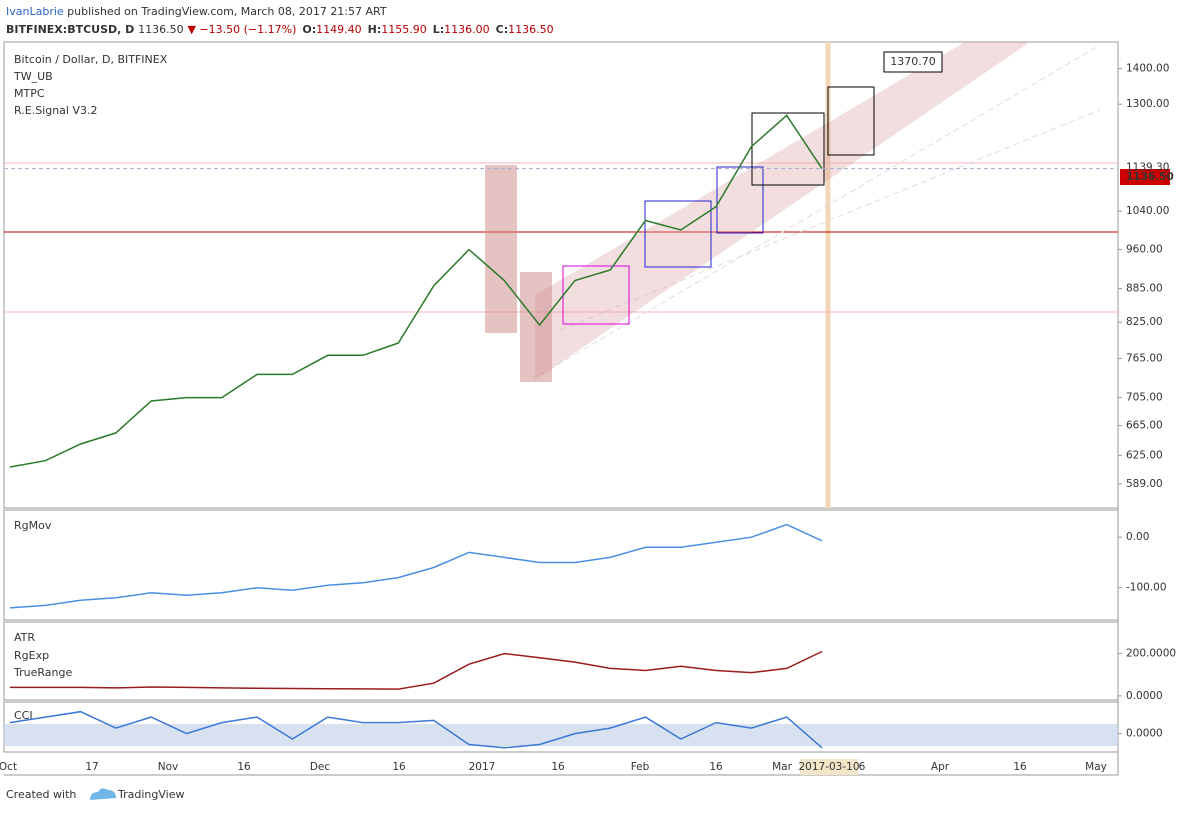 The height and width of the screenshot is (816, 1184). I want to click on footer-text: Created with, so click(41, 794).